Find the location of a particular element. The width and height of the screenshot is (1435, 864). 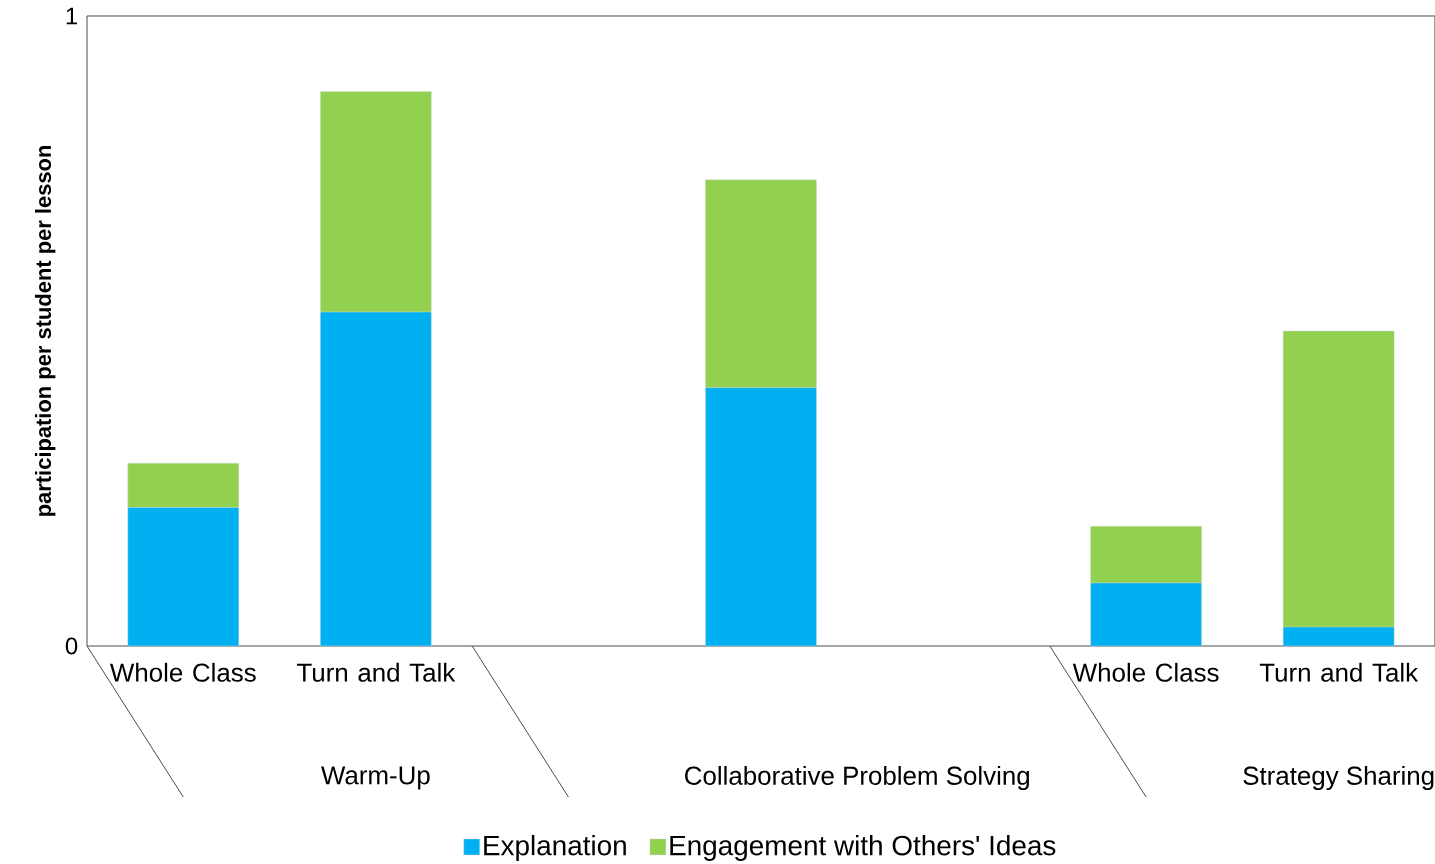

y-tick-label: 0 is located at coordinates (71, 646).